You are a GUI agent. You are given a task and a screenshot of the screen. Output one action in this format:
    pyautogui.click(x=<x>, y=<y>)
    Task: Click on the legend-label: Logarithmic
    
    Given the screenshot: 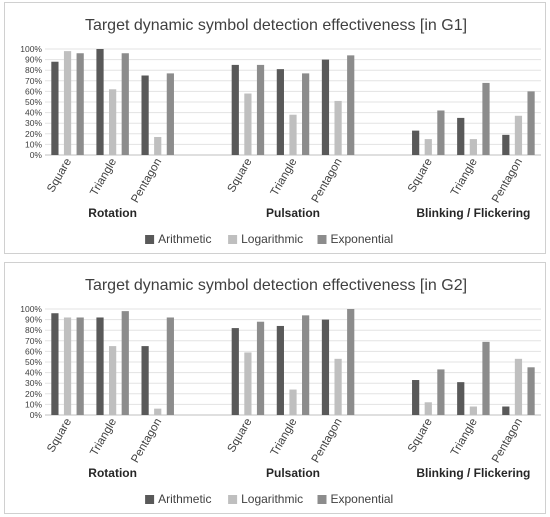 What is the action you would take?
    pyautogui.click(x=272, y=499)
    